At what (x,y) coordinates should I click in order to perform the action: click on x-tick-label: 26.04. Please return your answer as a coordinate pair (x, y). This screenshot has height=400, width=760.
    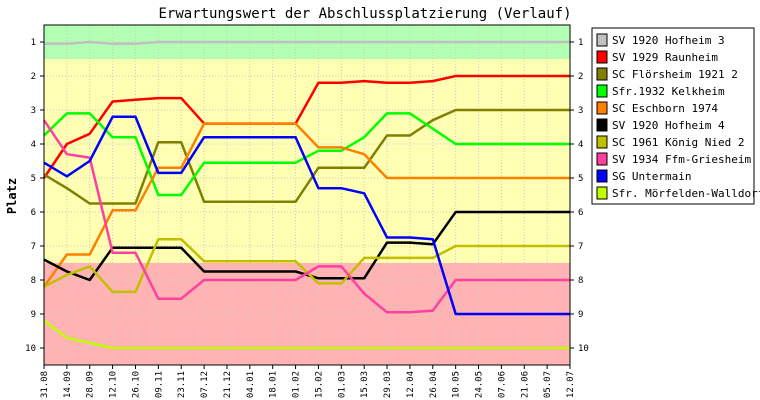
    Looking at the image, I should click on (434, 384).